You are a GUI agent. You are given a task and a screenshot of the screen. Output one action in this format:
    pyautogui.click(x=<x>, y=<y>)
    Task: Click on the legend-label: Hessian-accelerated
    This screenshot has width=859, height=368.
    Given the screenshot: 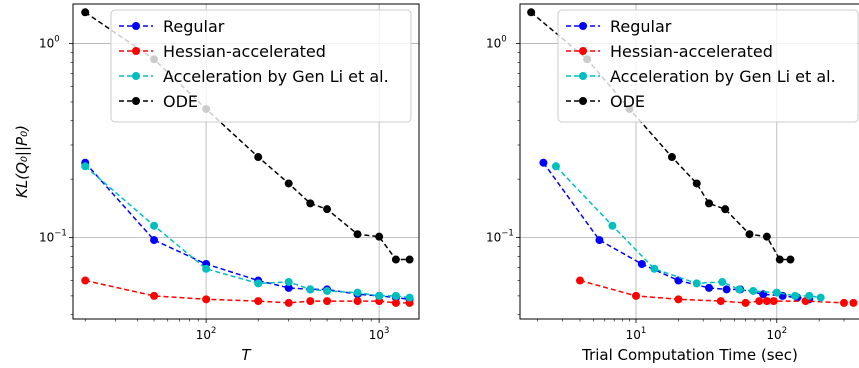 What is the action you would take?
    pyautogui.click(x=244, y=51)
    